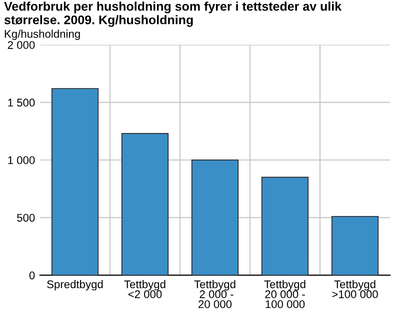  I want to click on chart-title: Vedforbruk per husholdning som fyrer i tettsteder av ulik størrelse. 2009. Kg/husholdning, so click(173, 14).